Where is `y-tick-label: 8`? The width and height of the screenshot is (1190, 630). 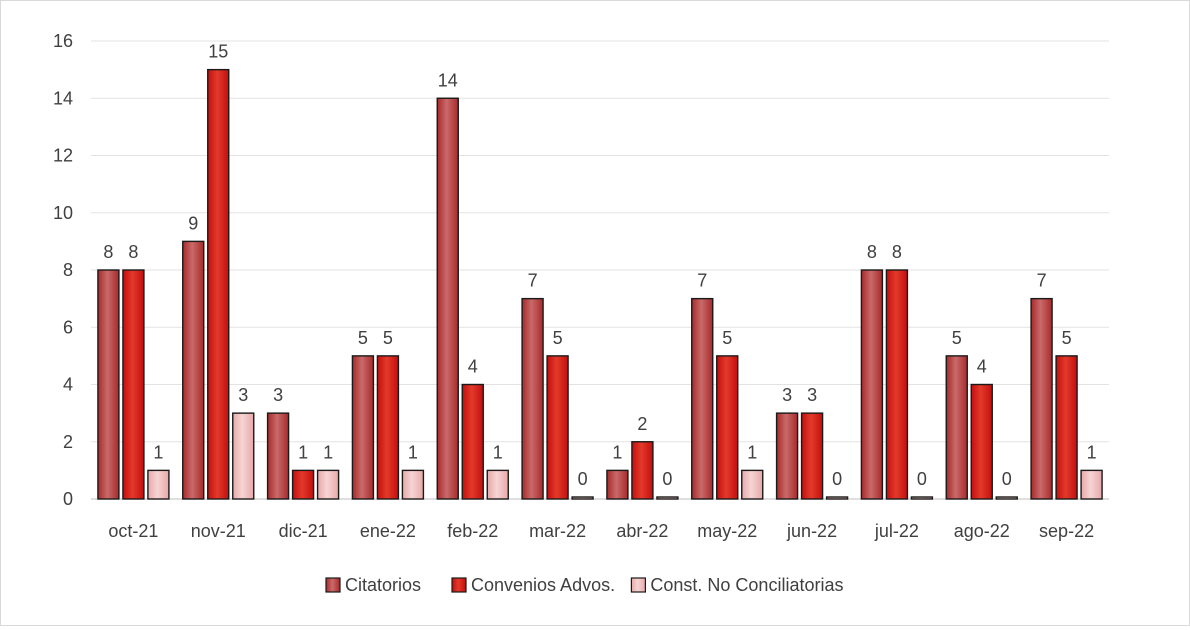 y-tick-label: 8 is located at coordinates (68, 270).